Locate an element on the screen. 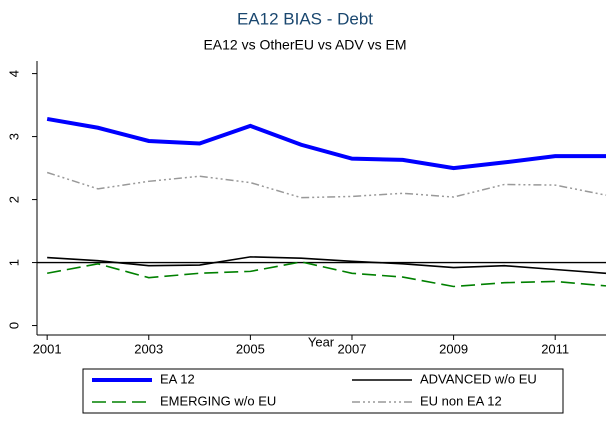 The image size is (609, 436). x-axis-title: Year is located at coordinates (321, 341).